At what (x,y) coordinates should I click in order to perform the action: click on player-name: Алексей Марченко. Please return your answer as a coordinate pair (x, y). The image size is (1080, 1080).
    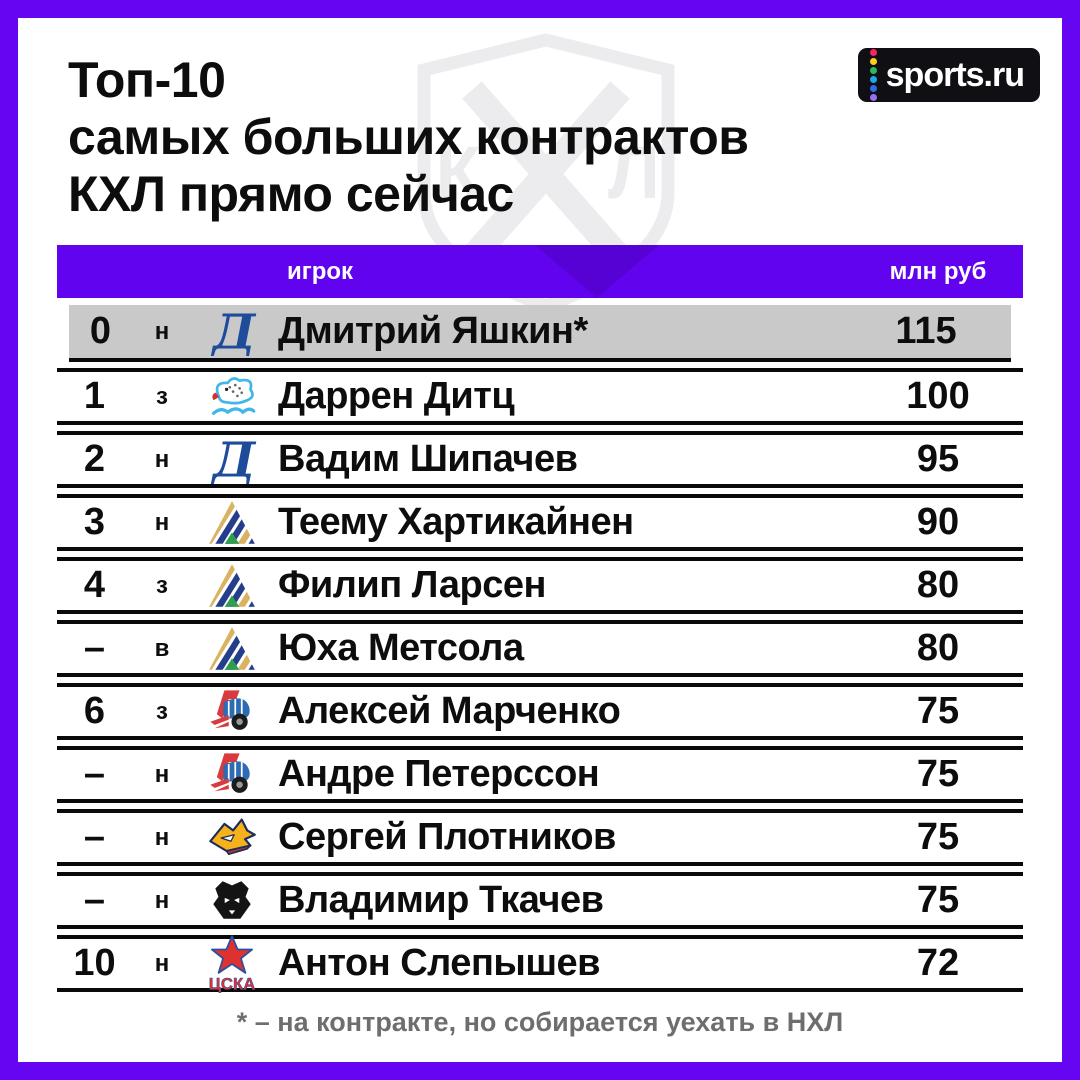
    Looking at the image, I should click on (449, 711).